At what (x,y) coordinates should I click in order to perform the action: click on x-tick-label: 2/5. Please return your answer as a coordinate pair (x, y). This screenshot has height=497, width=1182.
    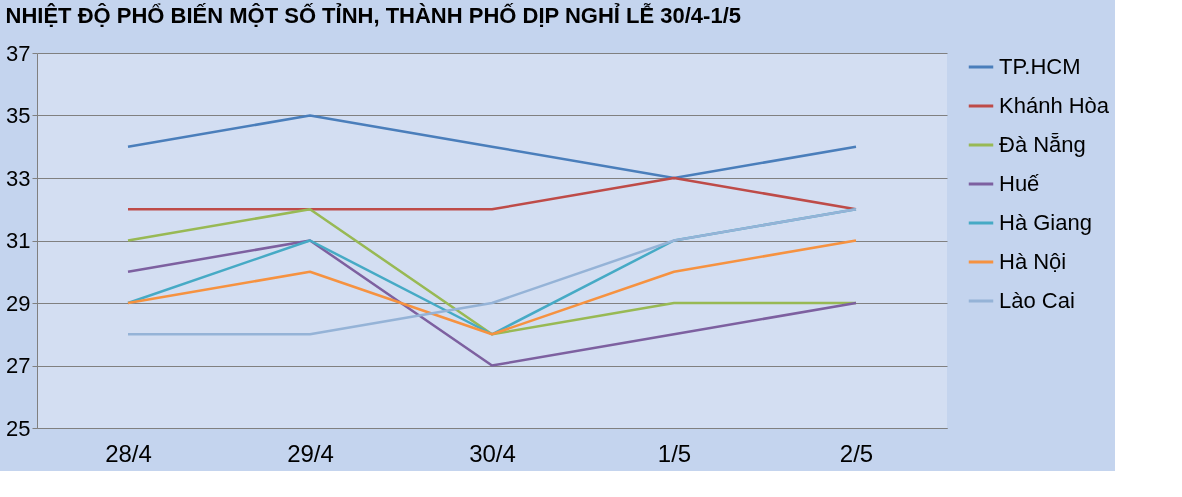
    Looking at the image, I should click on (856, 453).